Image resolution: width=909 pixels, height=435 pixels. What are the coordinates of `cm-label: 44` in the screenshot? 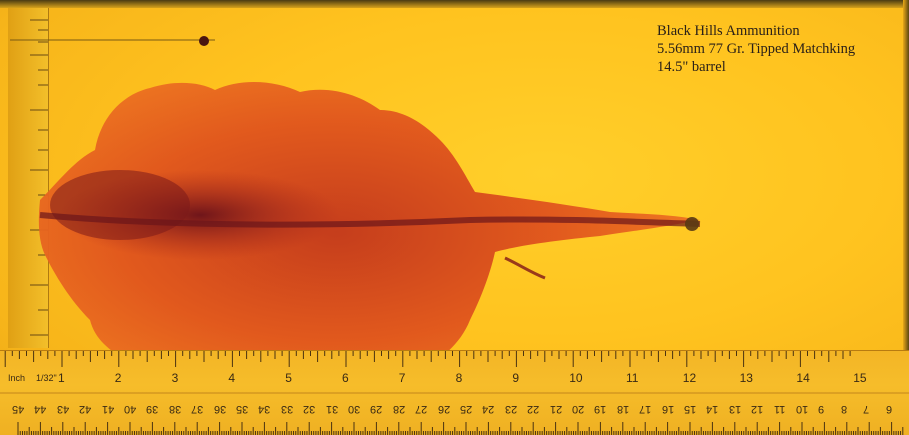 It's located at (40, 409).